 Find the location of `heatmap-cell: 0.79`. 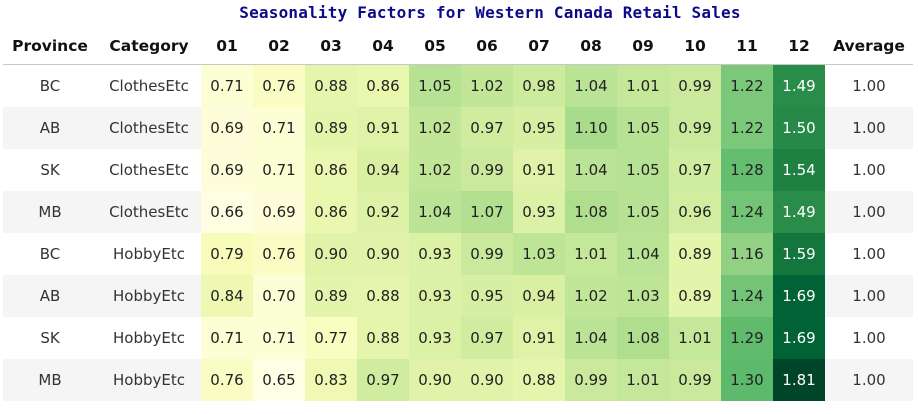

heatmap-cell: 0.79 is located at coordinates (227, 254).